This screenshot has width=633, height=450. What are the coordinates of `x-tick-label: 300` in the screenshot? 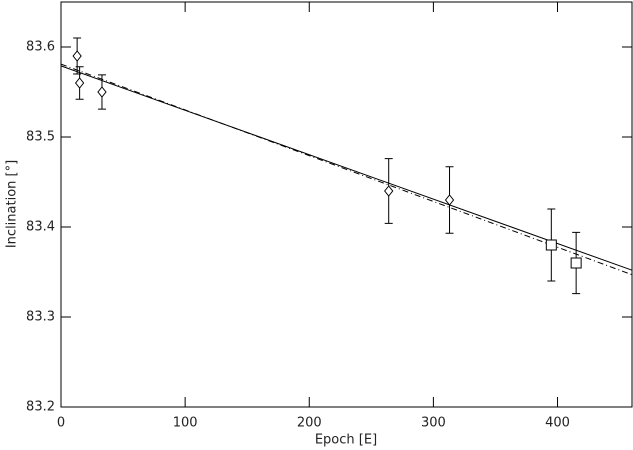 It's located at (433, 423).